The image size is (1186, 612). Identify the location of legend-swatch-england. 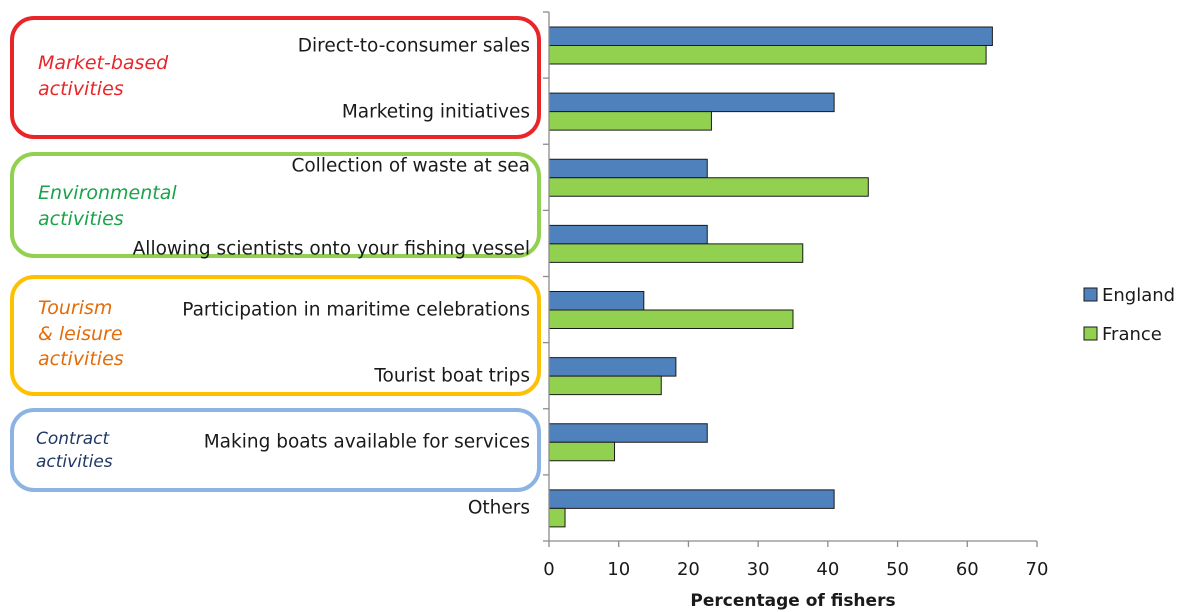
(1090, 294).